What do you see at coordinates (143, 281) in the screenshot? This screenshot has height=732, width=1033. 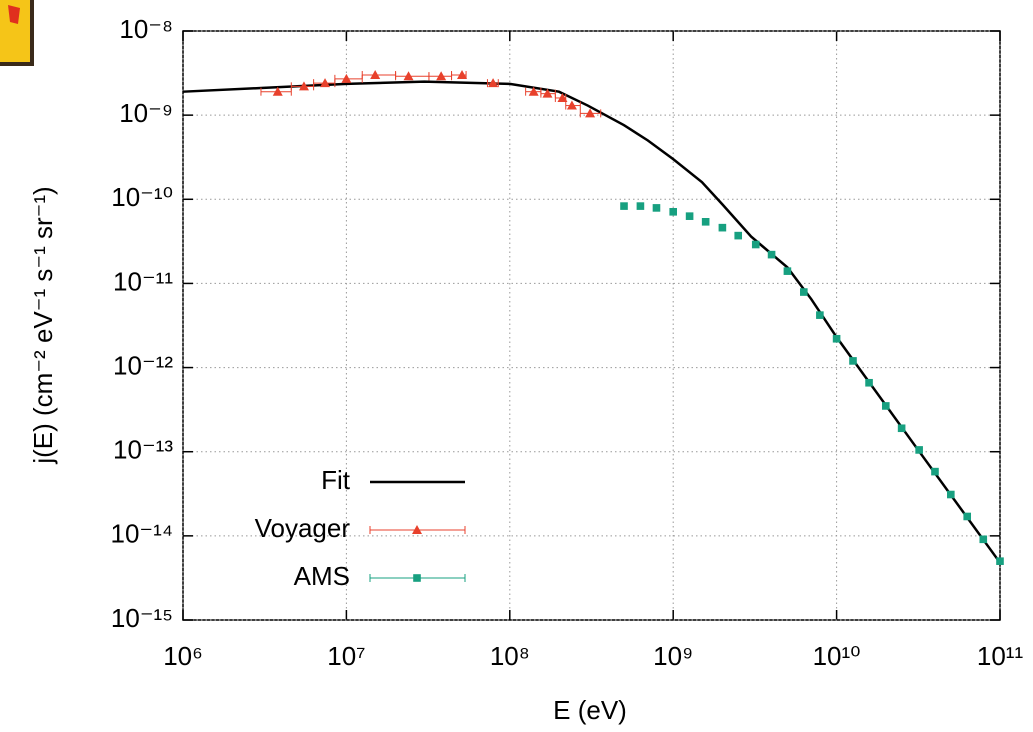 I see `y-tick-label: 10⁻¹¹` at bounding box center [143, 281].